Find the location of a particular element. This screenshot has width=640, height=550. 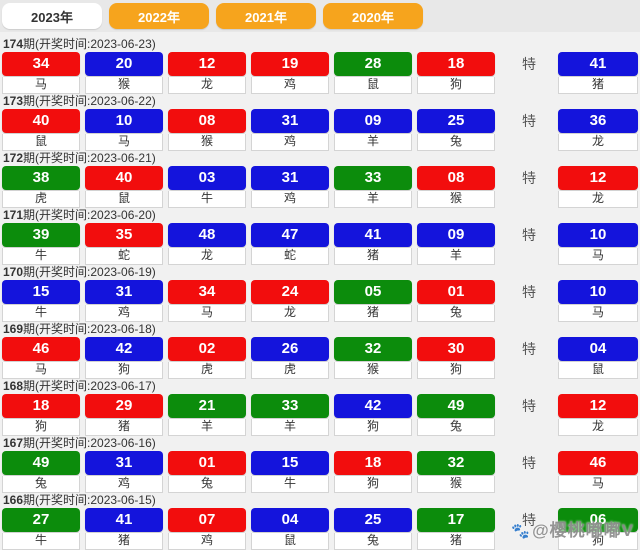

zodiac-label: 羊 is located at coordinates (373, 142).